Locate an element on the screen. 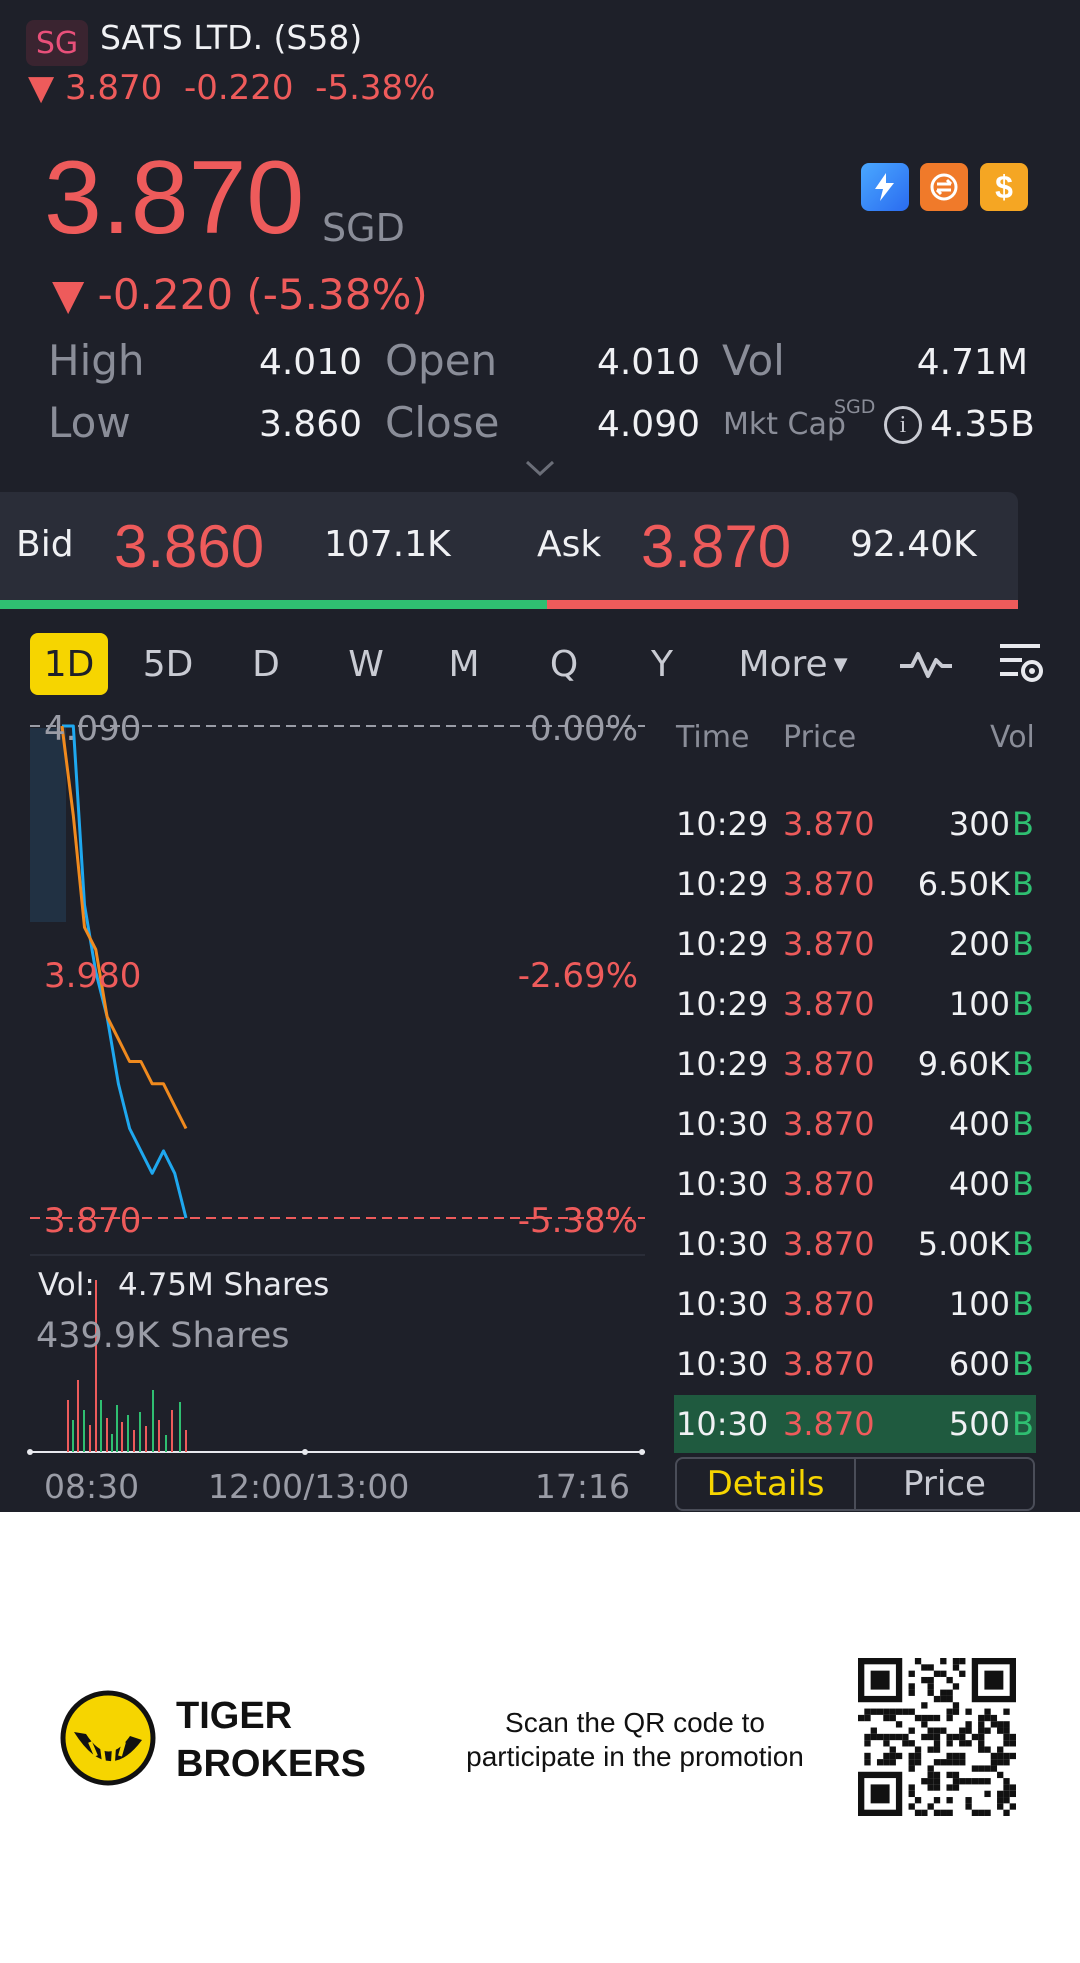  ask-label: Ask is located at coordinates (569, 544).